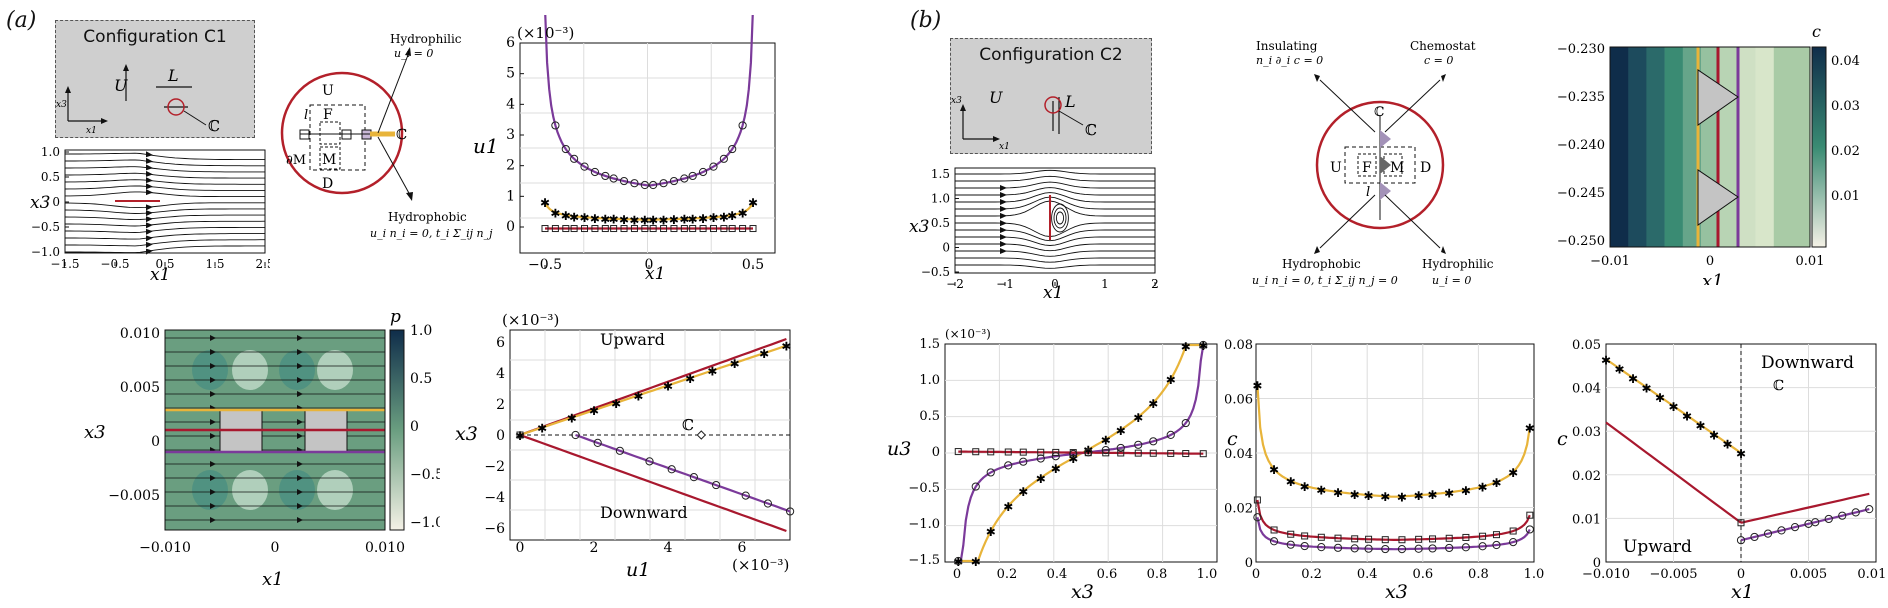 Image resolution: width=1888 pixels, height=608 pixels. I want to click on pmap-xlabel: x1, so click(273, 579).